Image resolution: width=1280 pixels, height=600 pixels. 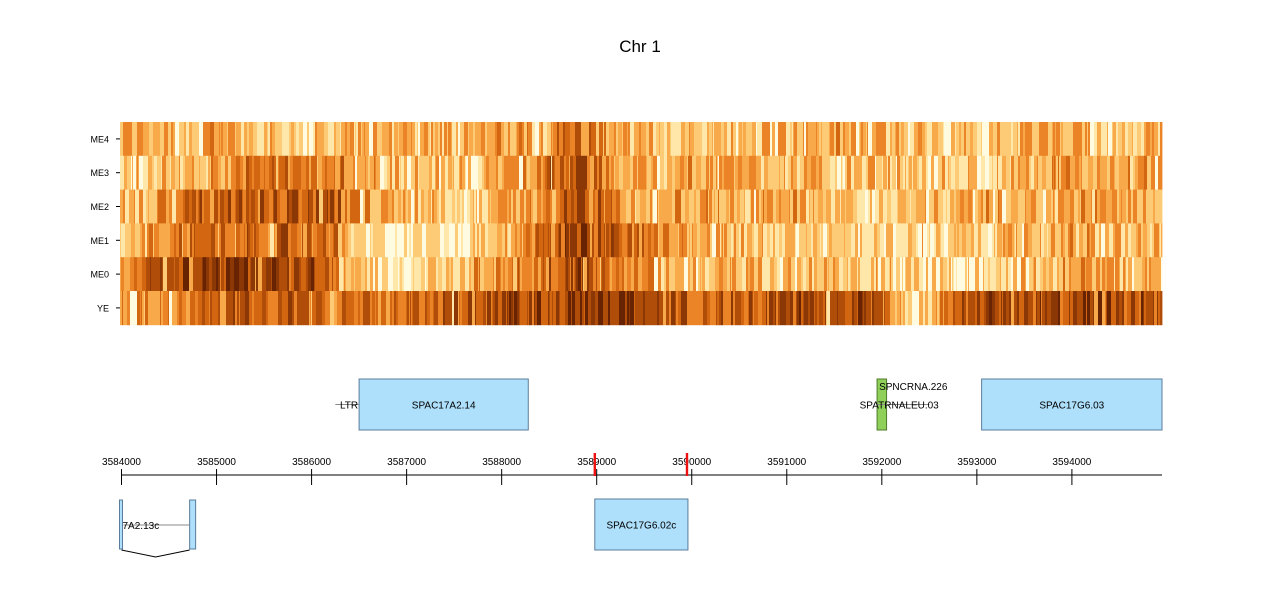 What do you see at coordinates (501, 462) in the screenshot?
I see `axis-tick-label: 3588000` at bounding box center [501, 462].